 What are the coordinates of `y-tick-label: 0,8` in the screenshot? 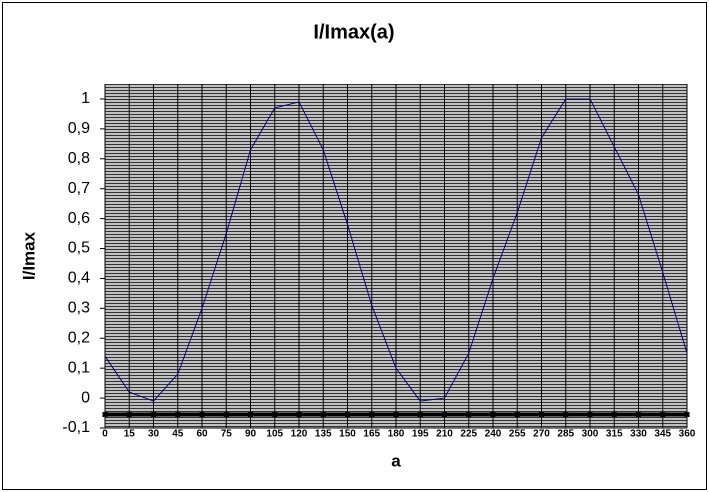 It's located at (79, 158).